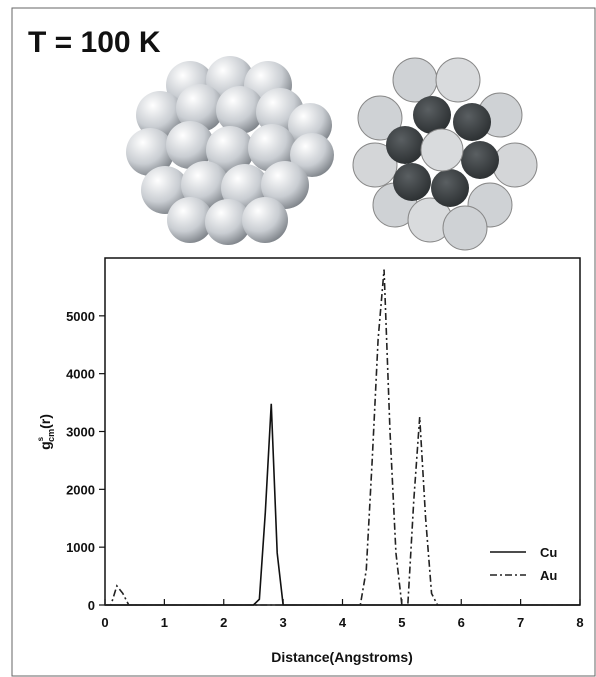  Describe the element at coordinates (445, 154) in the screenshot. I see `cluster-section` at that location.